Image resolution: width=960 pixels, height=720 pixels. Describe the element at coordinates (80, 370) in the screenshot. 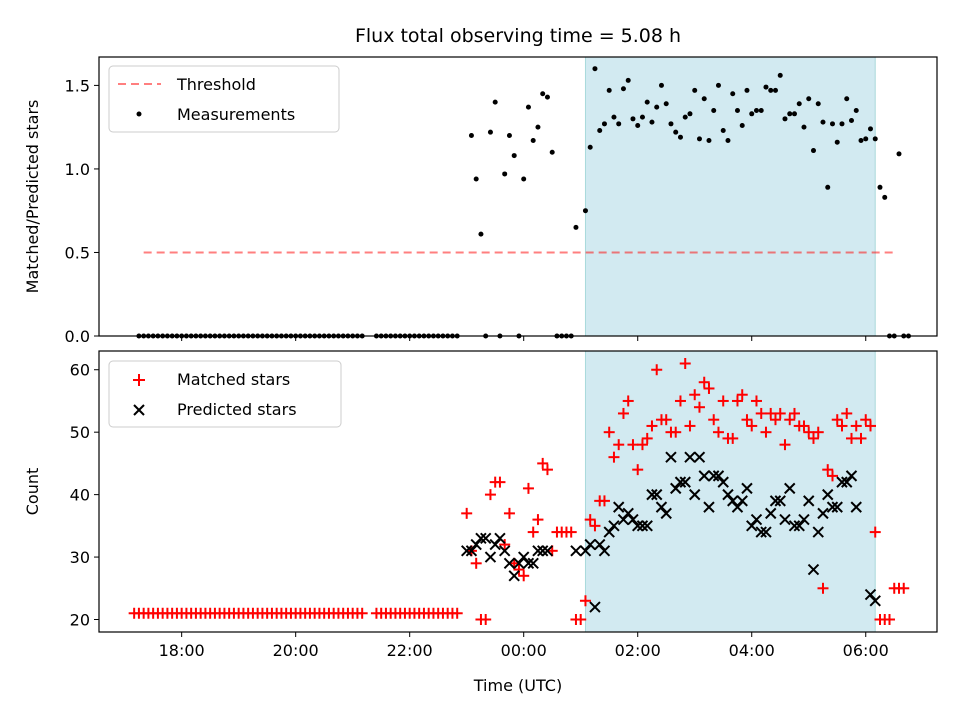

I see `y-tick-label: 60` at that location.